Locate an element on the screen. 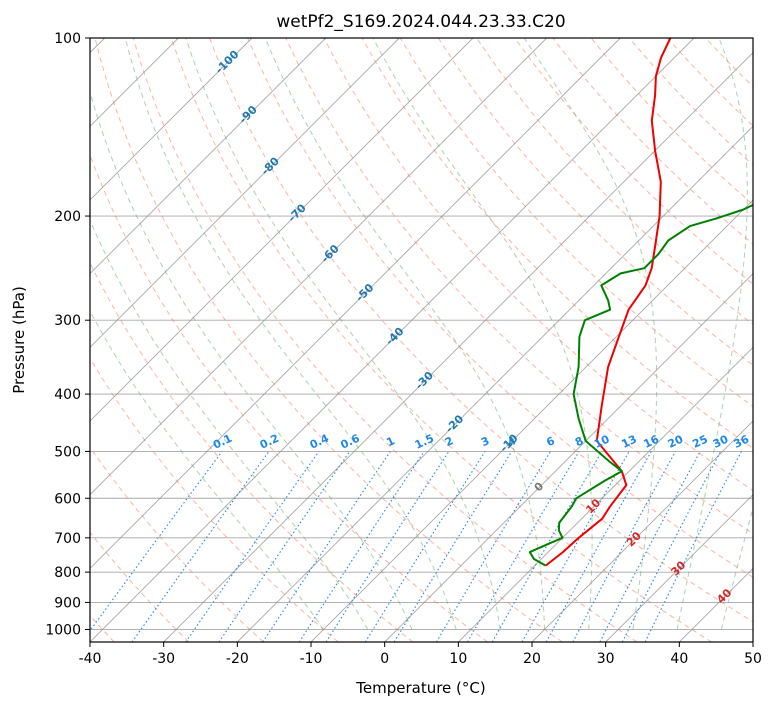 The image size is (775, 708). x-tick-label: -30 is located at coordinates (163, 659).